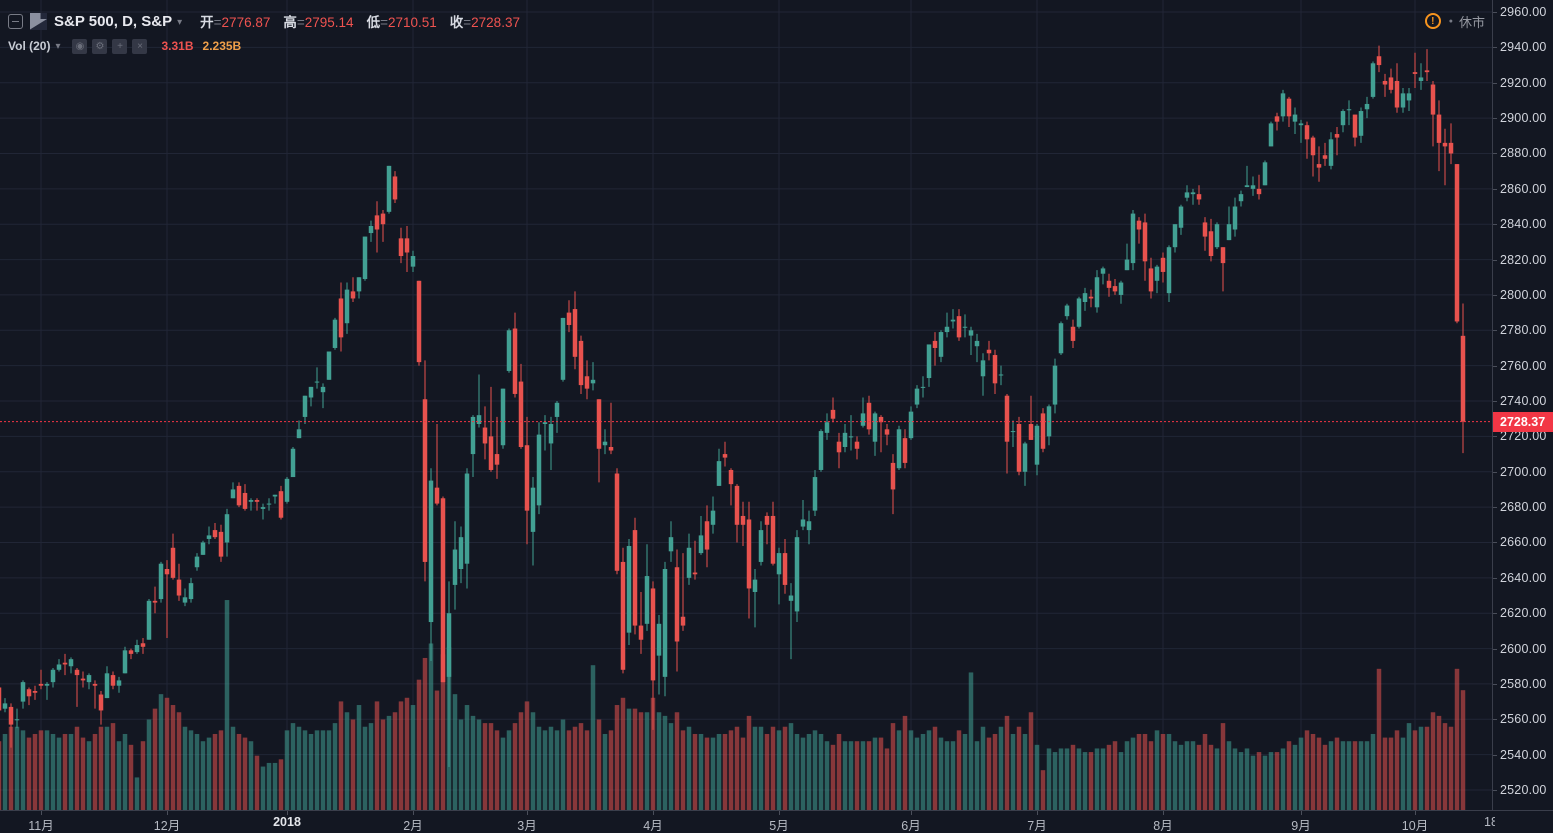 This screenshot has height=833, width=1553. What do you see at coordinates (58, 46) in the screenshot?
I see `volume-caret-icon: ▾` at bounding box center [58, 46].